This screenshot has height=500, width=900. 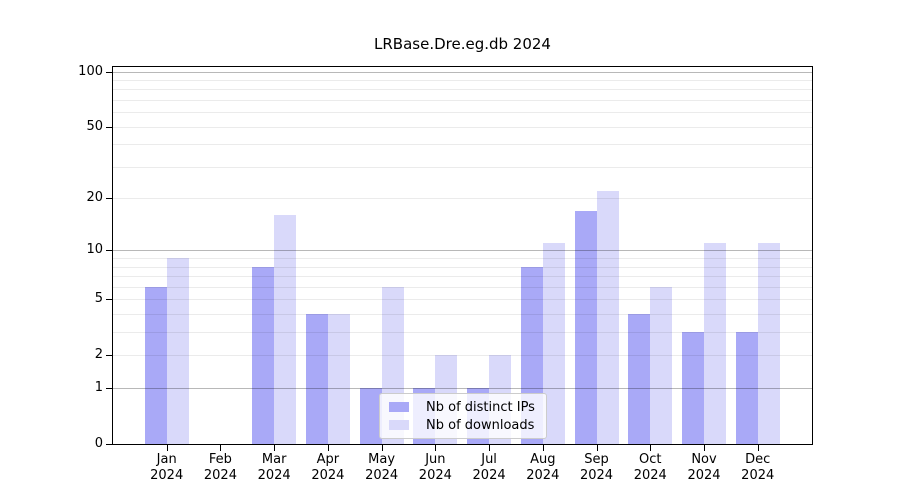 I want to click on x-tick-label-apr-2024: Apr 2024, so click(x=328, y=468).